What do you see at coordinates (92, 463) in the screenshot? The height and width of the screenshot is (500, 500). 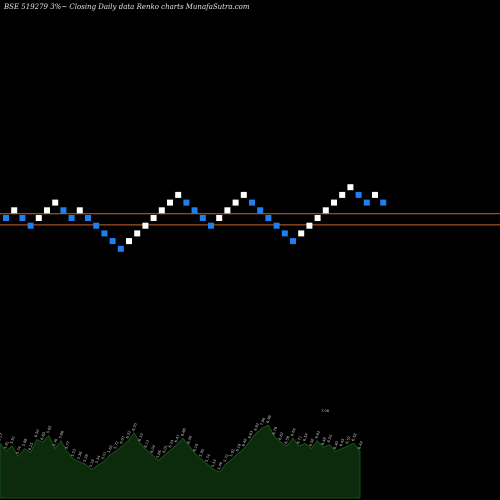 I see `volume-label-16: 5.18` at bounding box center [92, 463].